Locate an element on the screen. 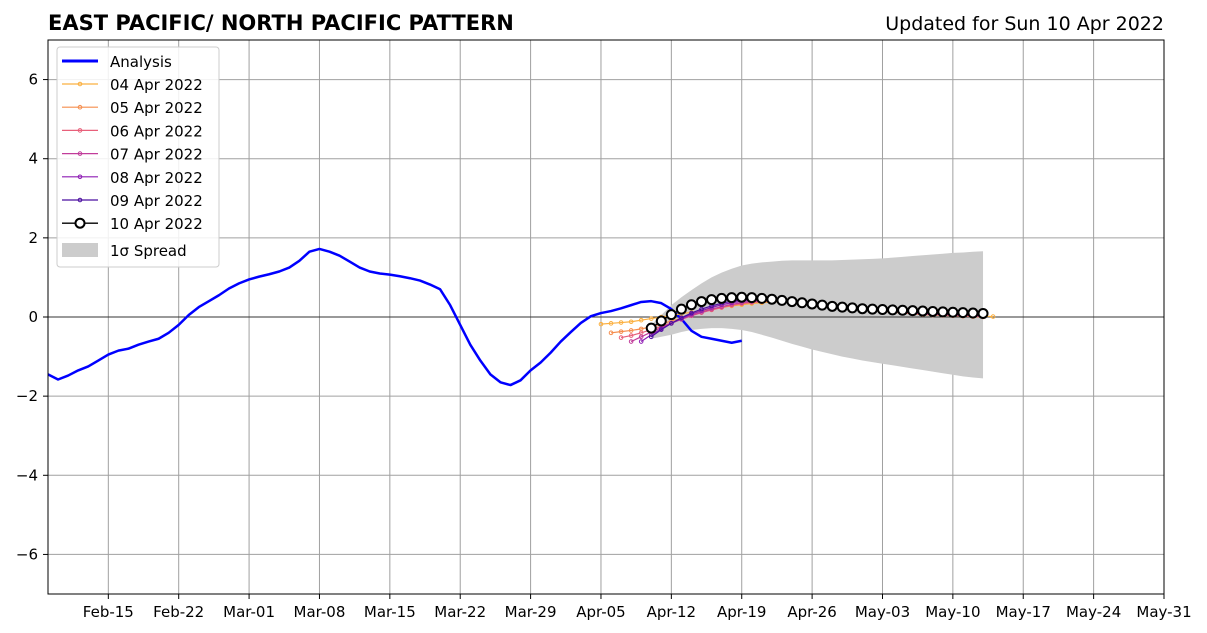  y-tick-label: 6 is located at coordinates (33, 80).